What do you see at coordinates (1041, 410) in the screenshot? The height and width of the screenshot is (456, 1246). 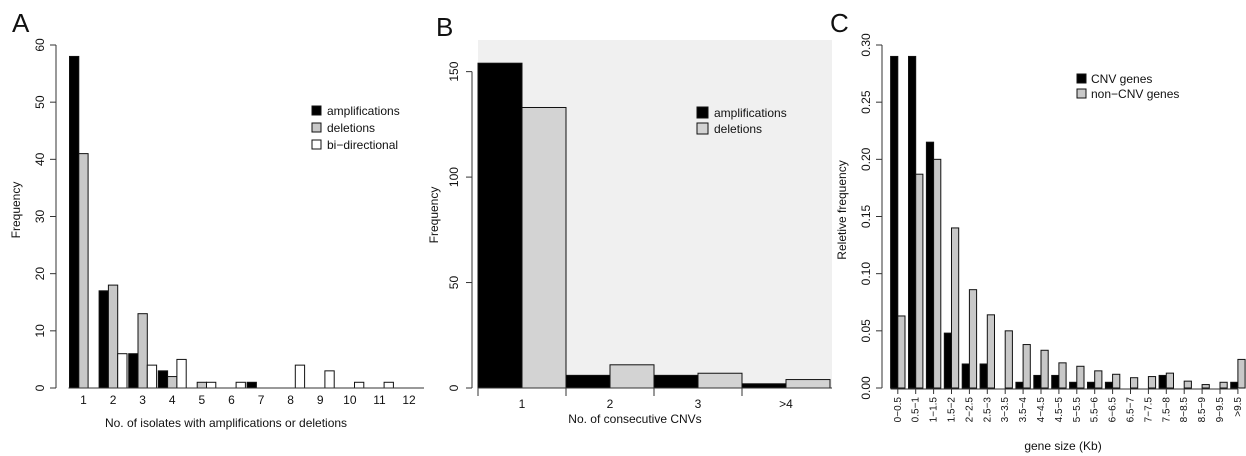 I see `x-tick-label: 4−4.5` at bounding box center [1041, 410].